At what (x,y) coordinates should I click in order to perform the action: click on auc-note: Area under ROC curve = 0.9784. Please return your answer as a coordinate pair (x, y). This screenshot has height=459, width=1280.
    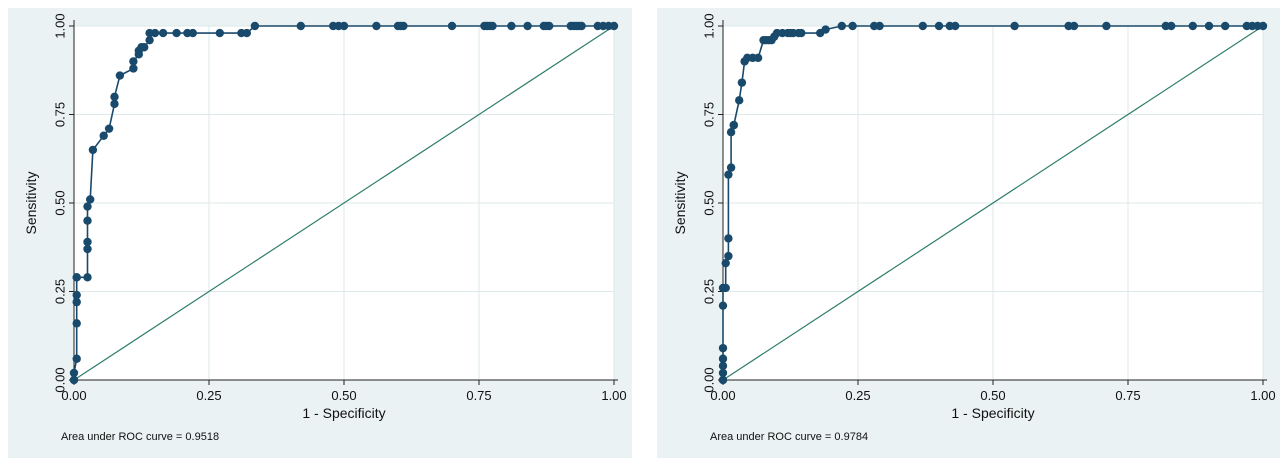
    Looking at the image, I should click on (789, 437).